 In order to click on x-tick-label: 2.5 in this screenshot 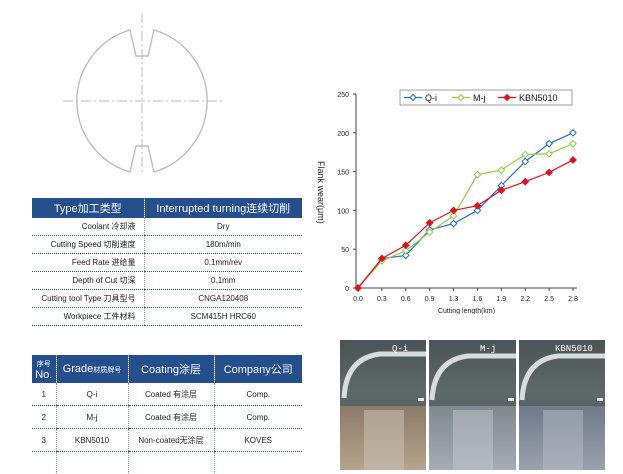, I will do `click(549, 299)`.